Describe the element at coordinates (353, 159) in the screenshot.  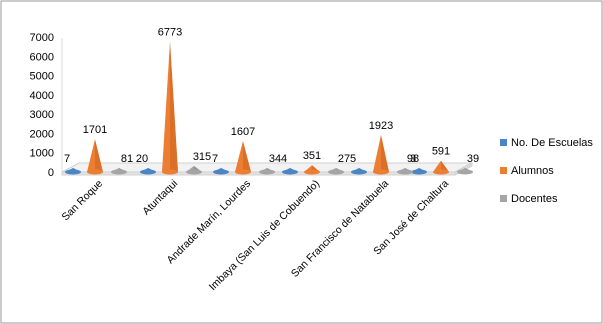
I see `data-label: 5` at that location.